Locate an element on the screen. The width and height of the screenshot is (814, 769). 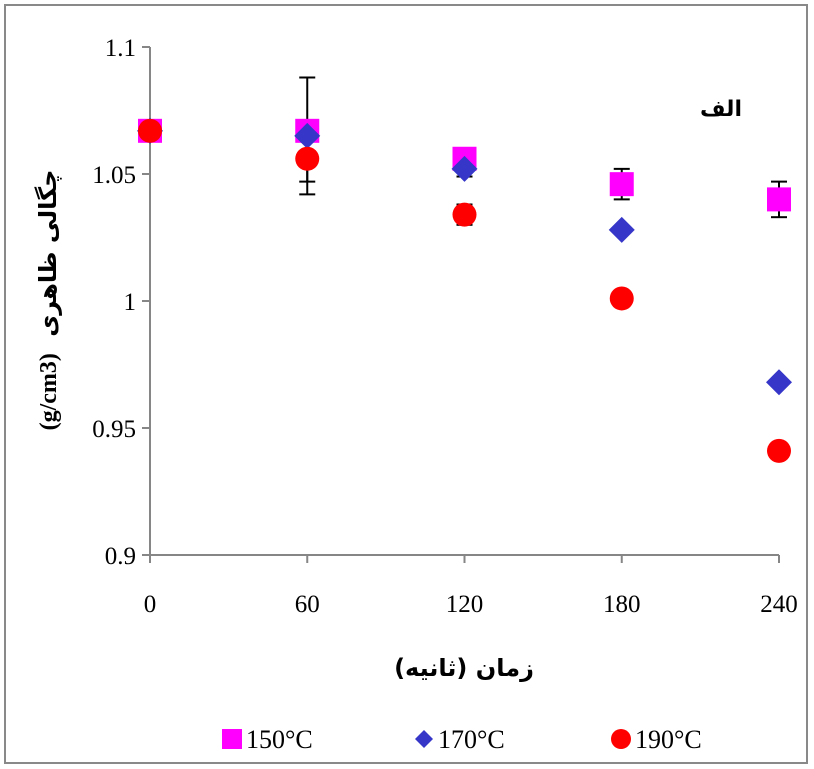
panel-label: الف is located at coordinates (721, 109).